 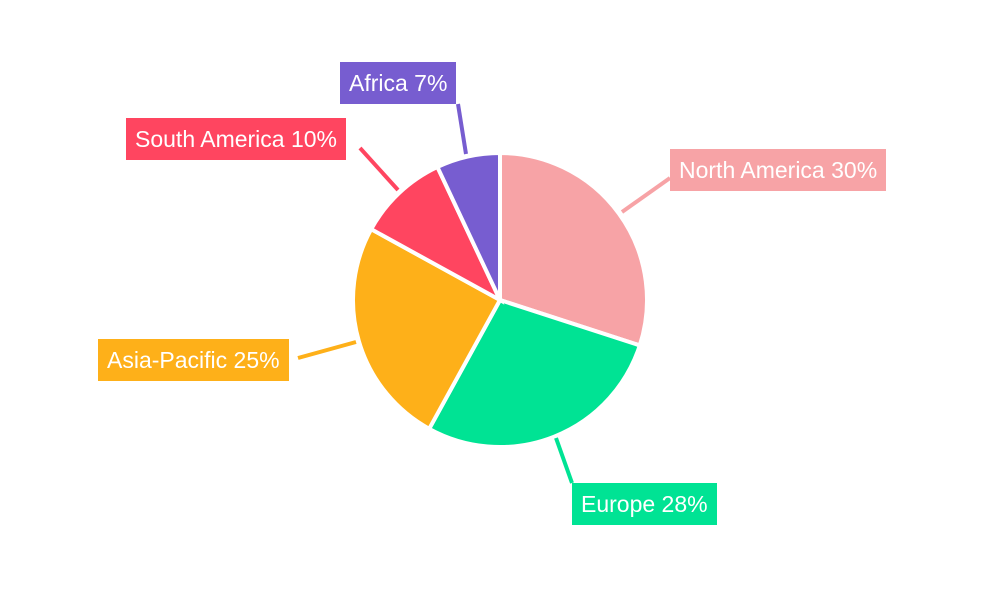 What do you see at coordinates (778, 170) in the screenshot?
I see `label-north-america: North America 30%` at bounding box center [778, 170].